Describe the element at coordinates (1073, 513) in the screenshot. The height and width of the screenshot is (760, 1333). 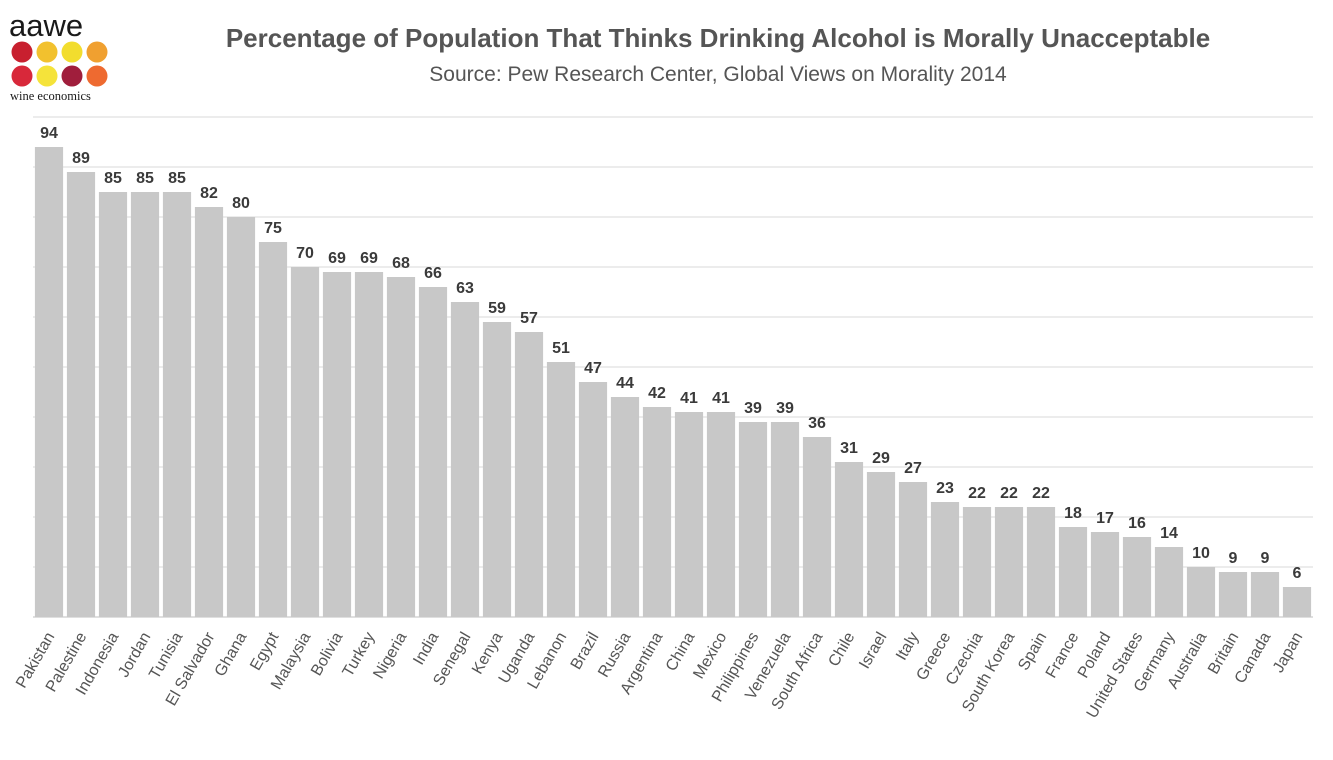
I see `value-label: 18` at that location.